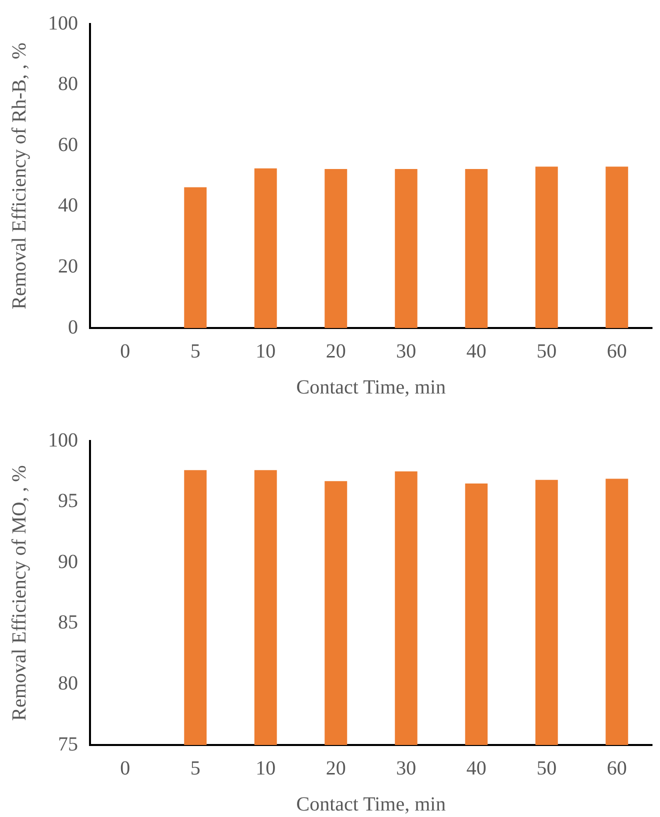 Image resolution: width=660 pixels, height=817 pixels. I want to click on y-tick-label: 75, so click(68, 744).